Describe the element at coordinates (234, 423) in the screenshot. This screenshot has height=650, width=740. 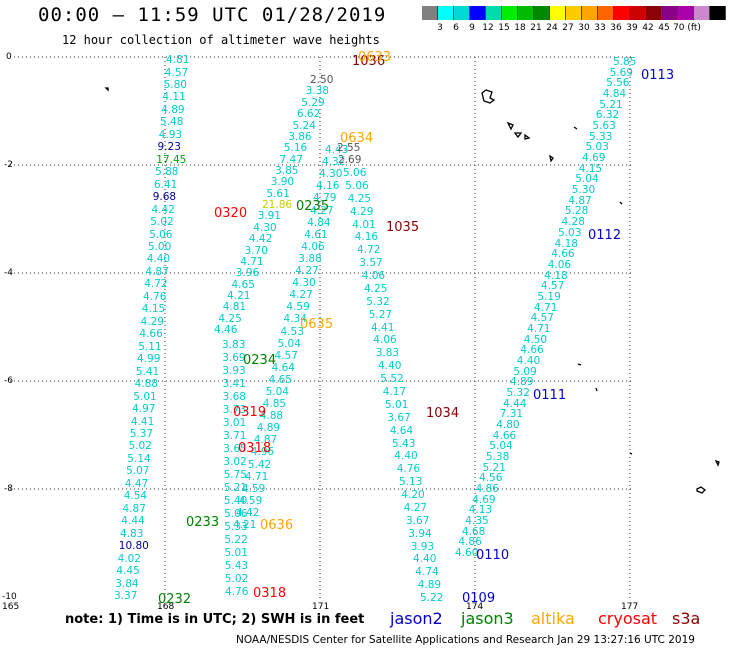
I see `swh-value: 3.01` at that location.